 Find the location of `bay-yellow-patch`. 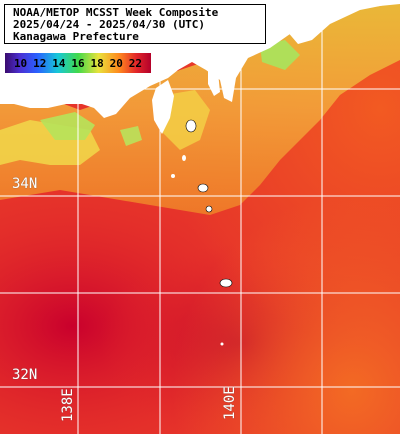

bay-yellow-patch is located at coordinates (185, 120).